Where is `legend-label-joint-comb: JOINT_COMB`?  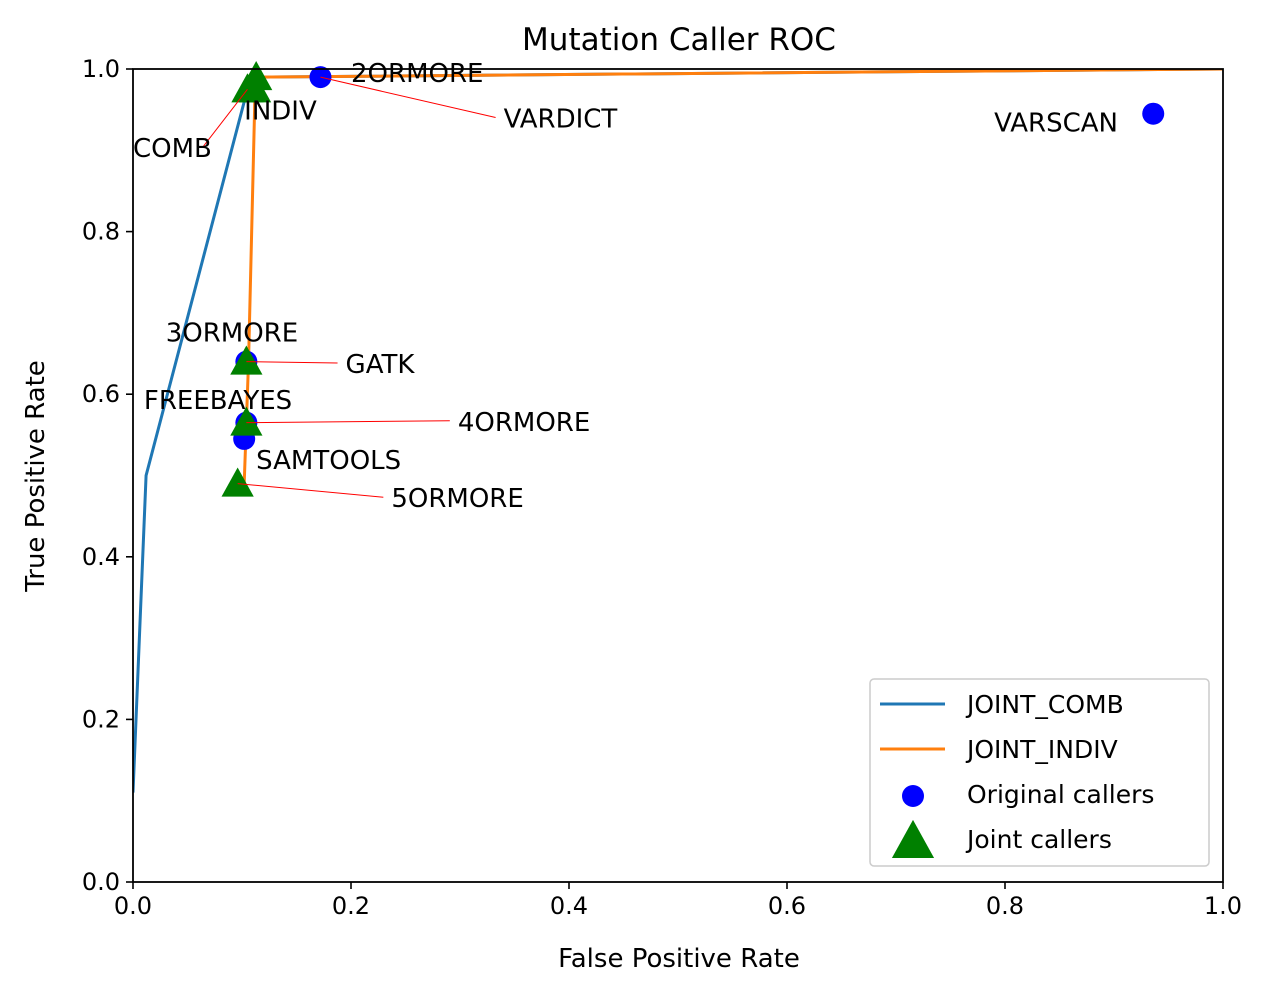
legend-label-joint-comb: JOINT_COMB is located at coordinates (1044, 704).